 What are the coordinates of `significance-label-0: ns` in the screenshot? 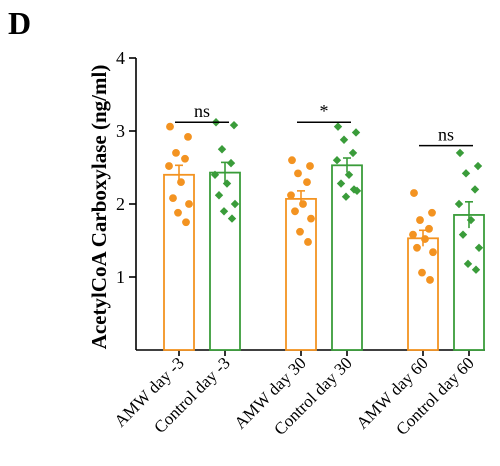 It's located at (202, 111).